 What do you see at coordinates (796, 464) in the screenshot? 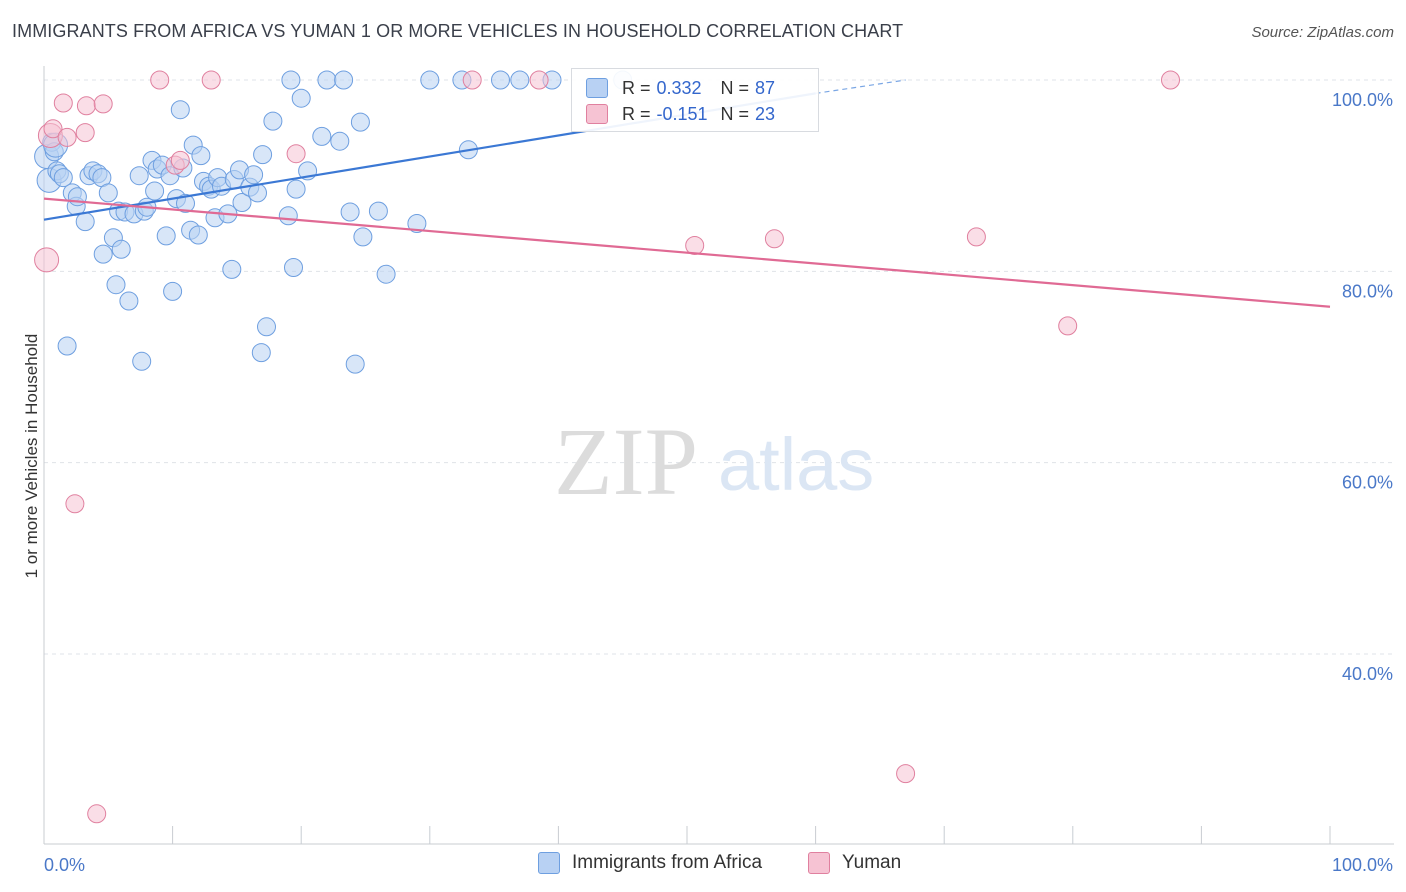
I see `watermark-atlas: atlas` at bounding box center [796, 464].